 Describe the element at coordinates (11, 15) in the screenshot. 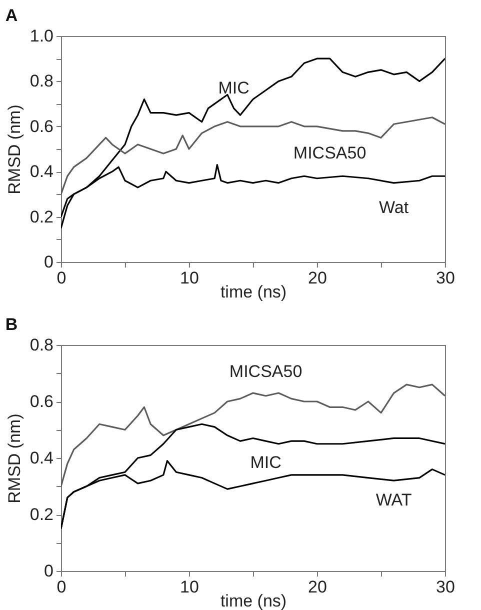

I see `chart-title: A` at that location.